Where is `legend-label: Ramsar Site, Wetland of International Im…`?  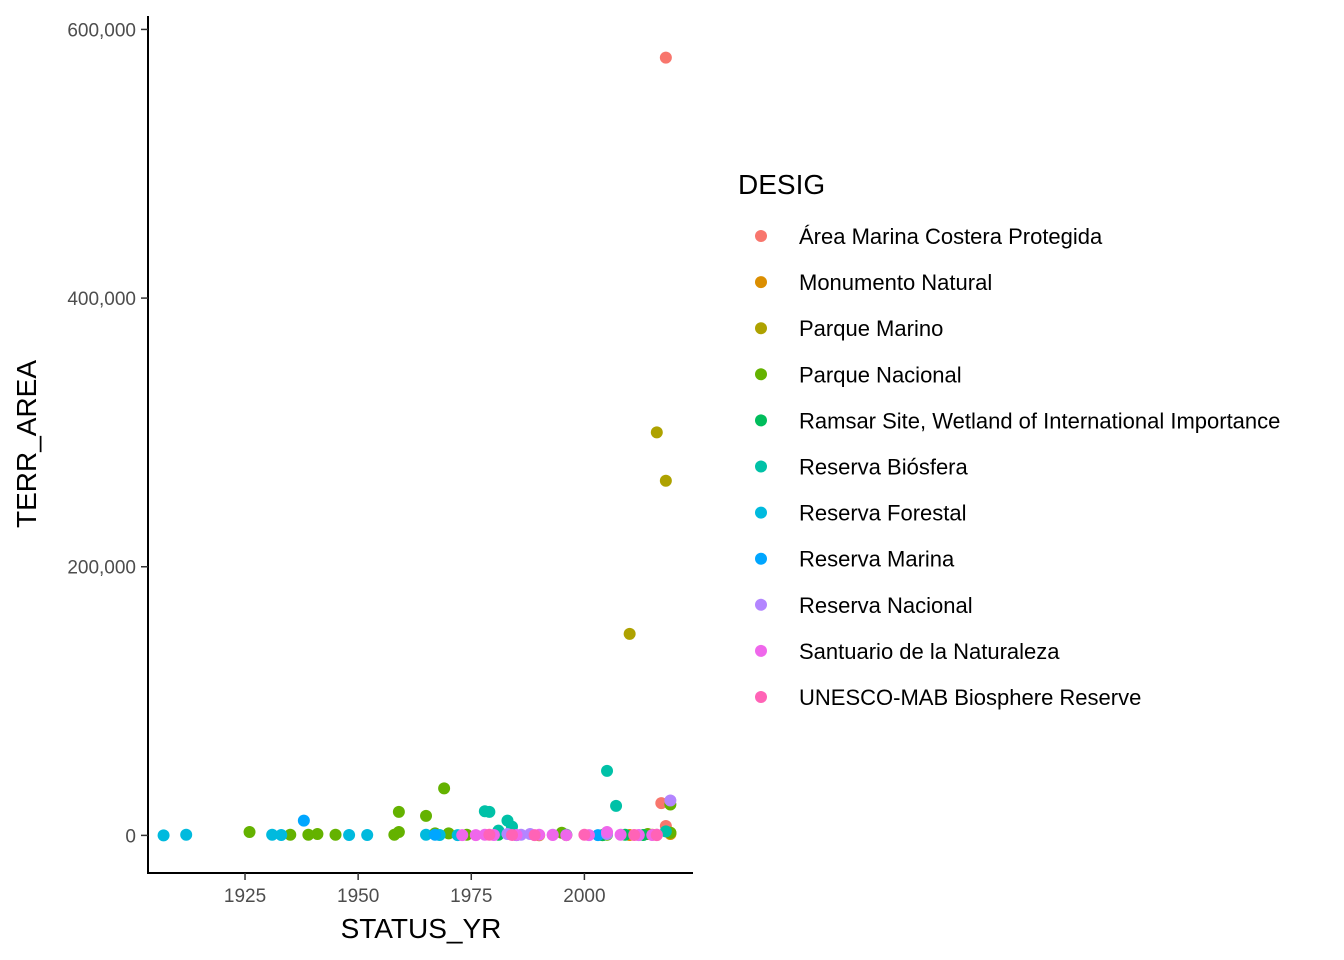 legend-label: Ramsar Site, Wetland of International Im… is located at coordinates (1039, 420).